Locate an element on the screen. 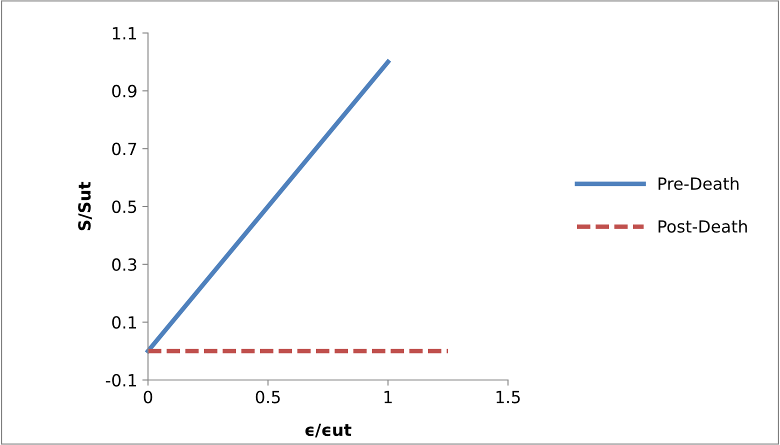 The image size is (780, 445). y-tick-label: 0.9 is located at coordinates (124, 91).